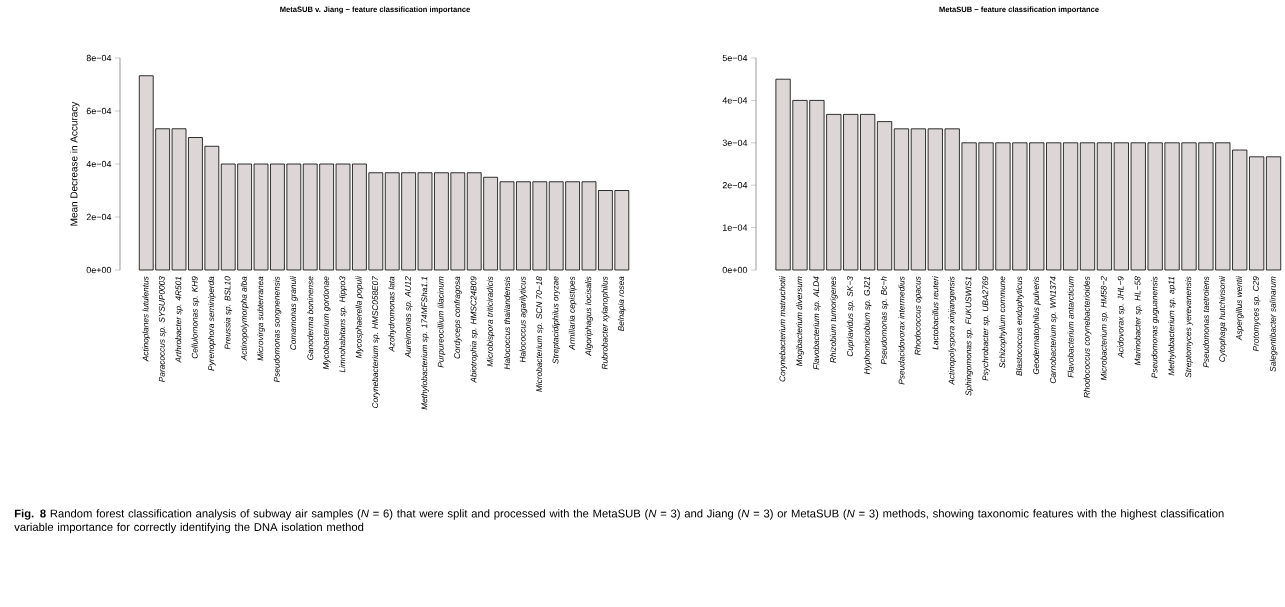 The image size is (1285, 607). What do you see at coordinates (1087, 337) in the screenshot?
I see `x-tick-label: Rhodococcus corynebacterioides` at bounding box center [1087, 337].